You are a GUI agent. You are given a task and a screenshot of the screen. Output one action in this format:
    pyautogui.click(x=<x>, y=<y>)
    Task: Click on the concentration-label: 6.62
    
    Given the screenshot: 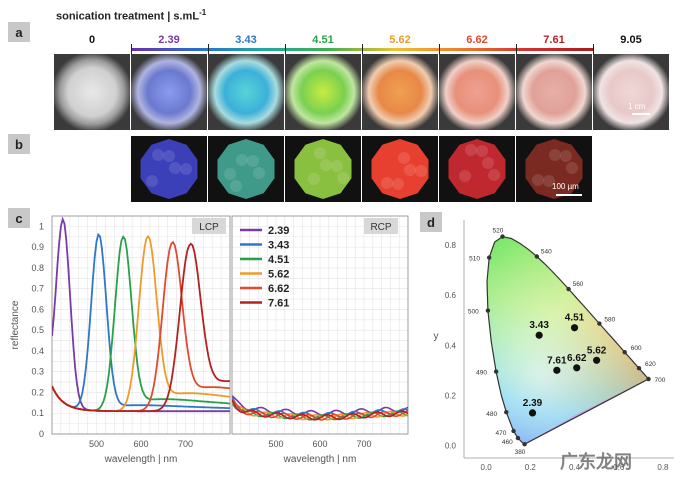 What is the action you would take?
    pyautogui.click(x=477, y=40)
    